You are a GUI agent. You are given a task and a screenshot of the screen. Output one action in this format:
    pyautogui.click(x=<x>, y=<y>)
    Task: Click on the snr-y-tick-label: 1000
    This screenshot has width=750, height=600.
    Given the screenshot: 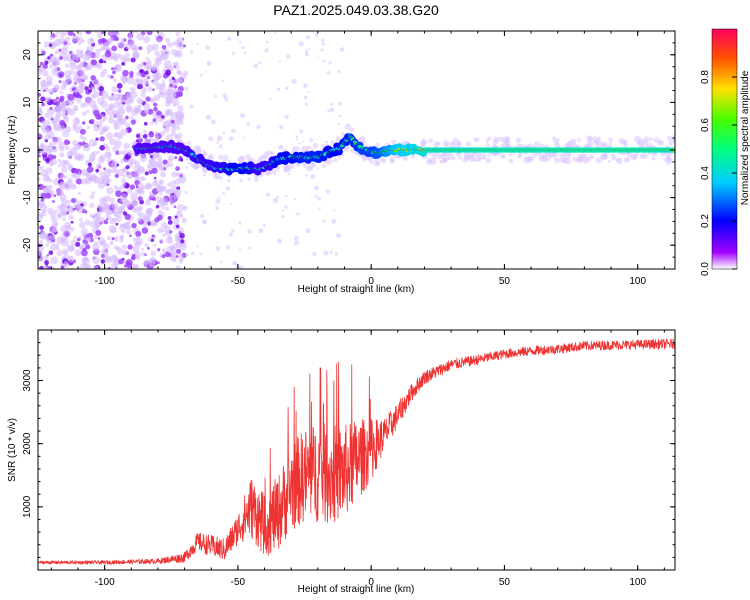 What is the action you would take?
    pyautogui.click(x=27, y=506)
    